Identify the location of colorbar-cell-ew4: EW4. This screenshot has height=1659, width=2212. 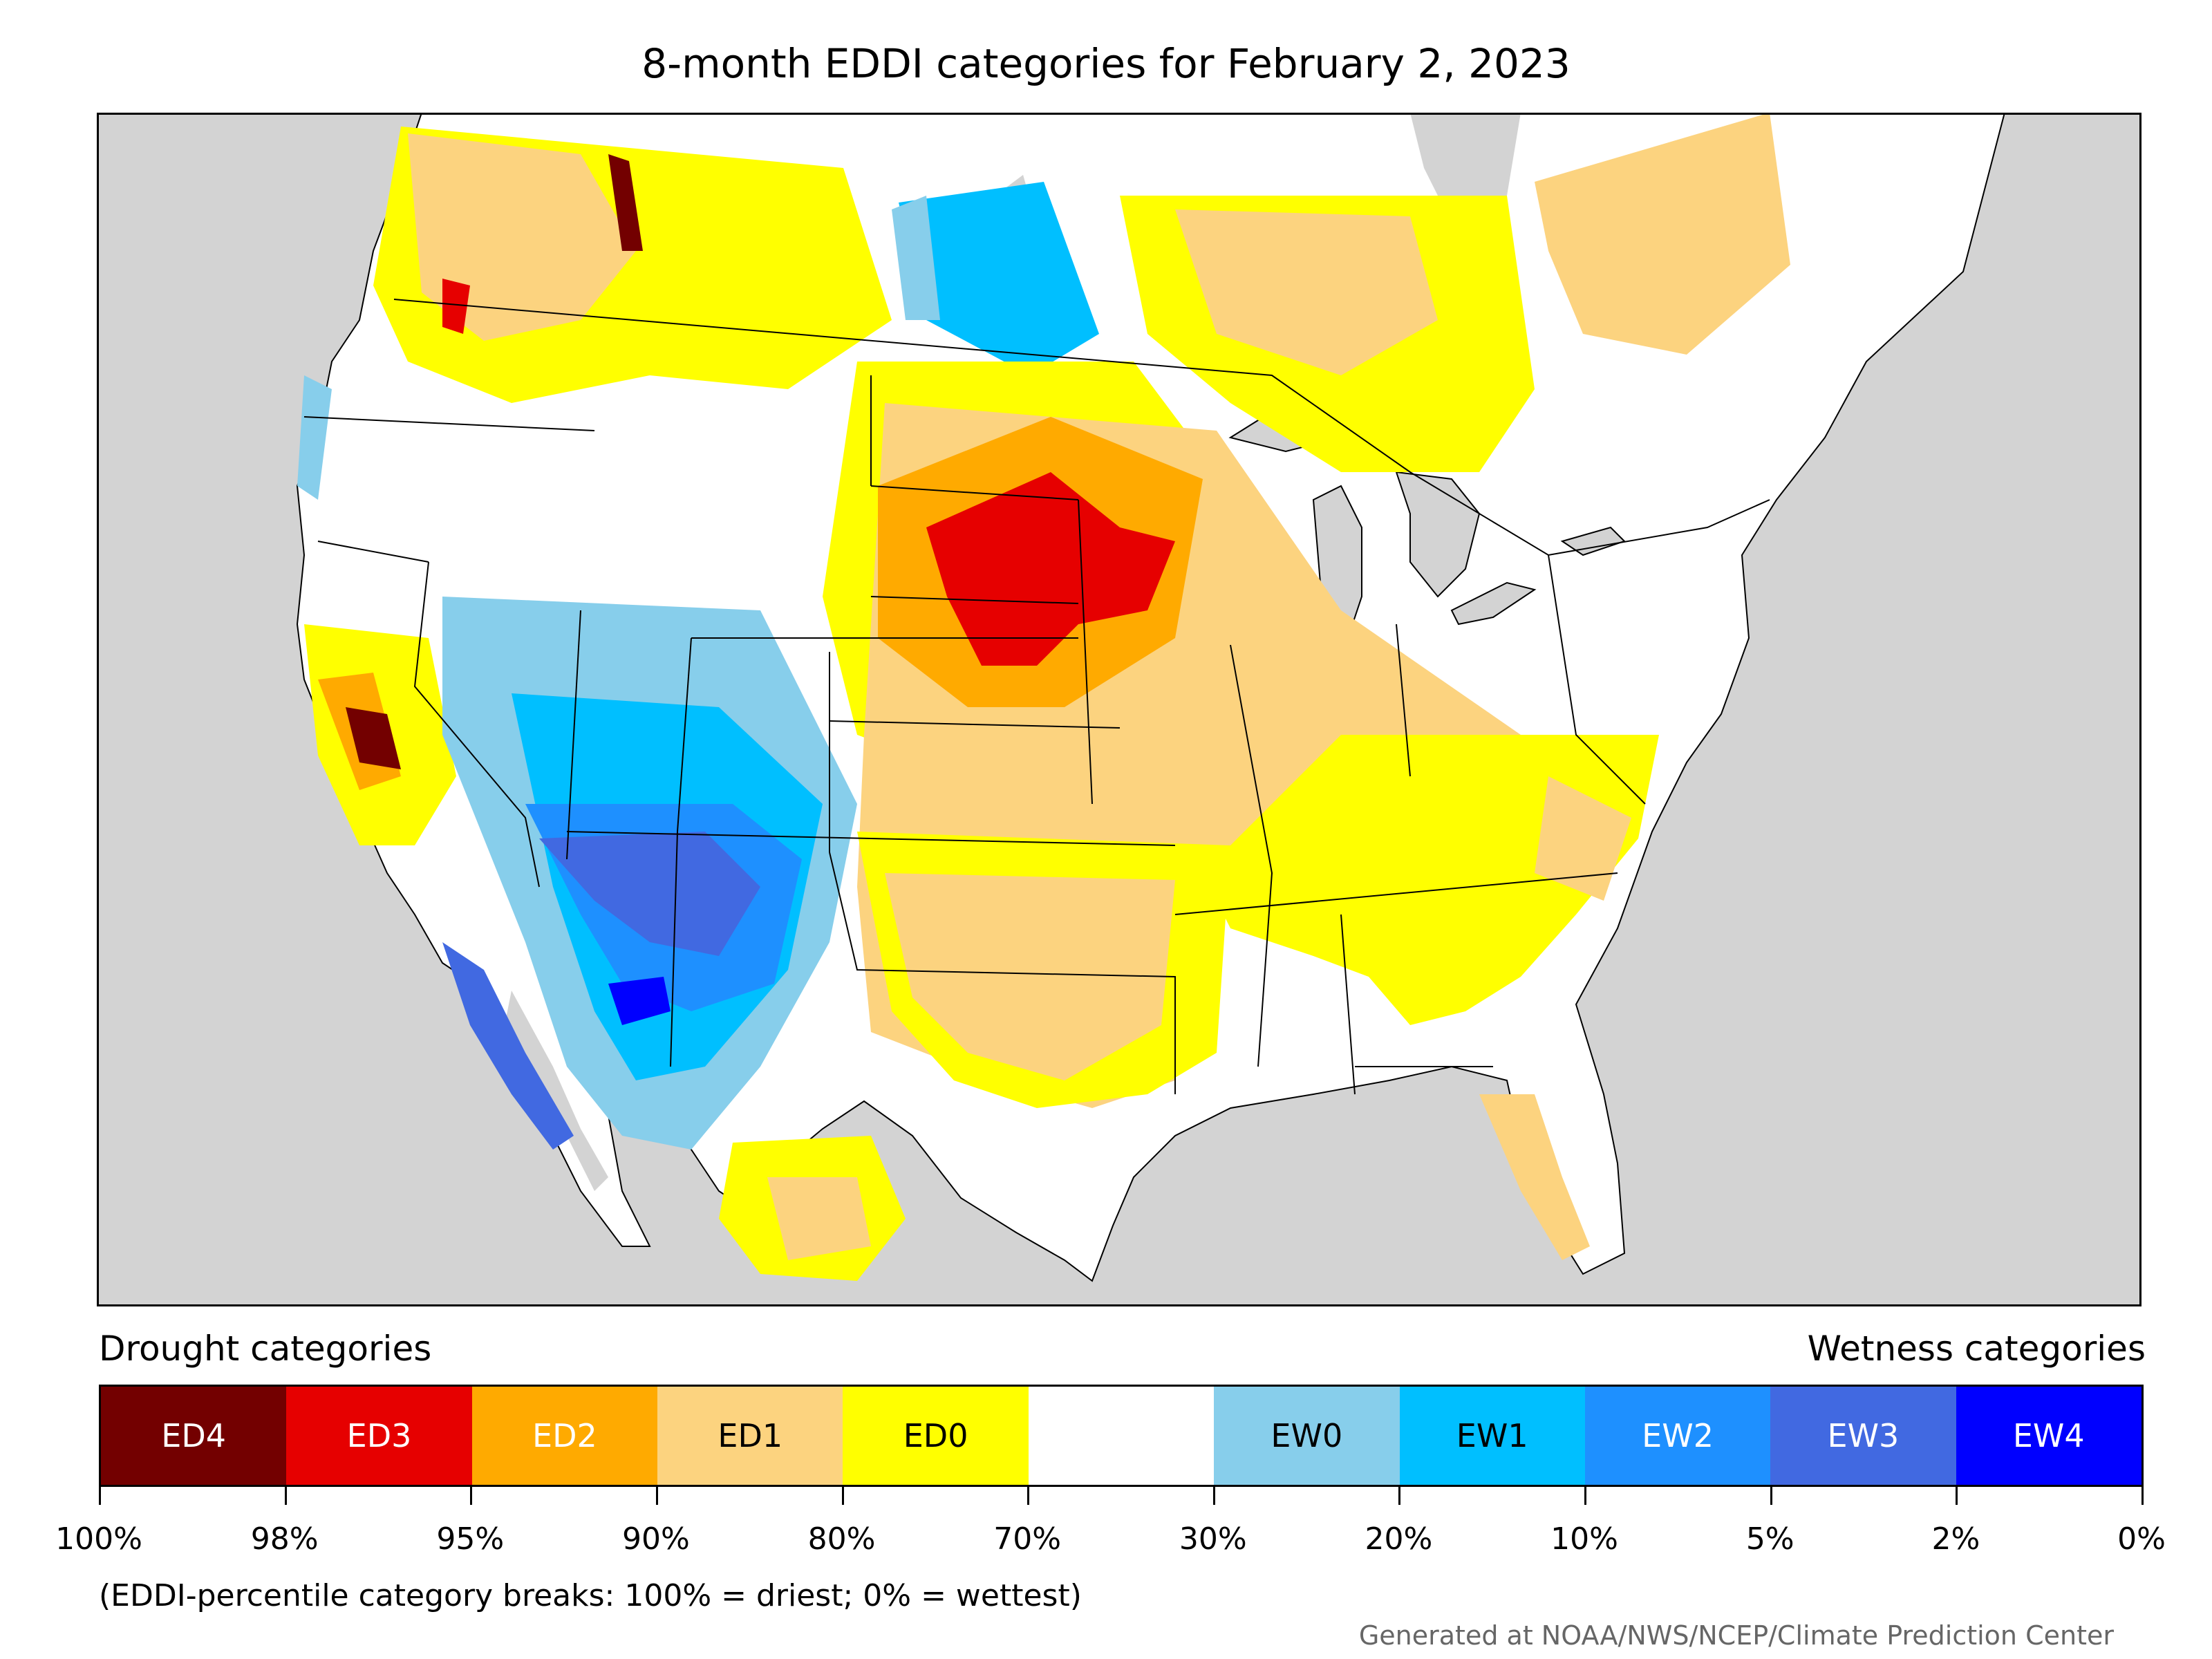
(2048, 1436).